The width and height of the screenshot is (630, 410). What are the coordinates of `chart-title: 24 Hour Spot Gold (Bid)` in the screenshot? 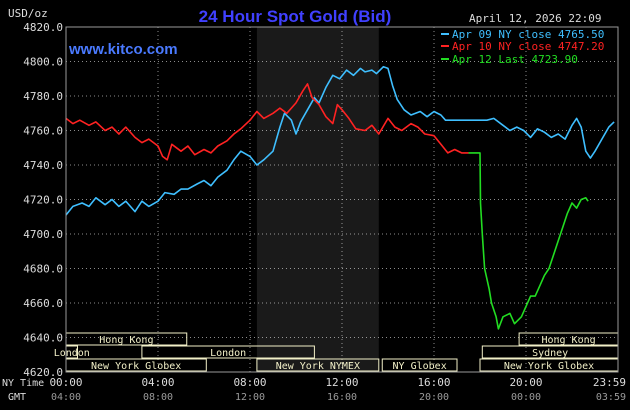 It's located at (295, 16).